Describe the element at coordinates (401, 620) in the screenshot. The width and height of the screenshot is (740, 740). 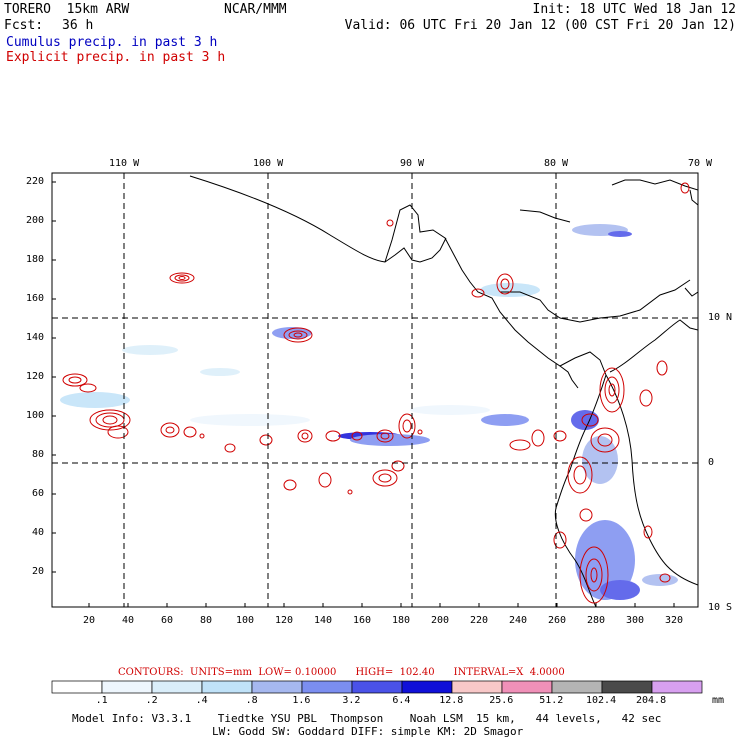
I see `x-tick-label: 180` at that location.